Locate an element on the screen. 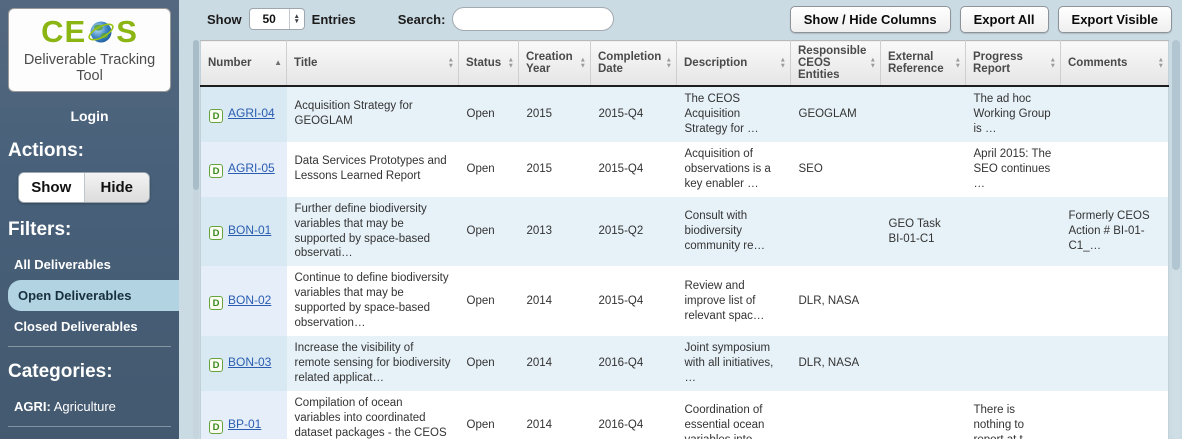  right-scrollbar-thumb is located at coordinates (1176, 155).